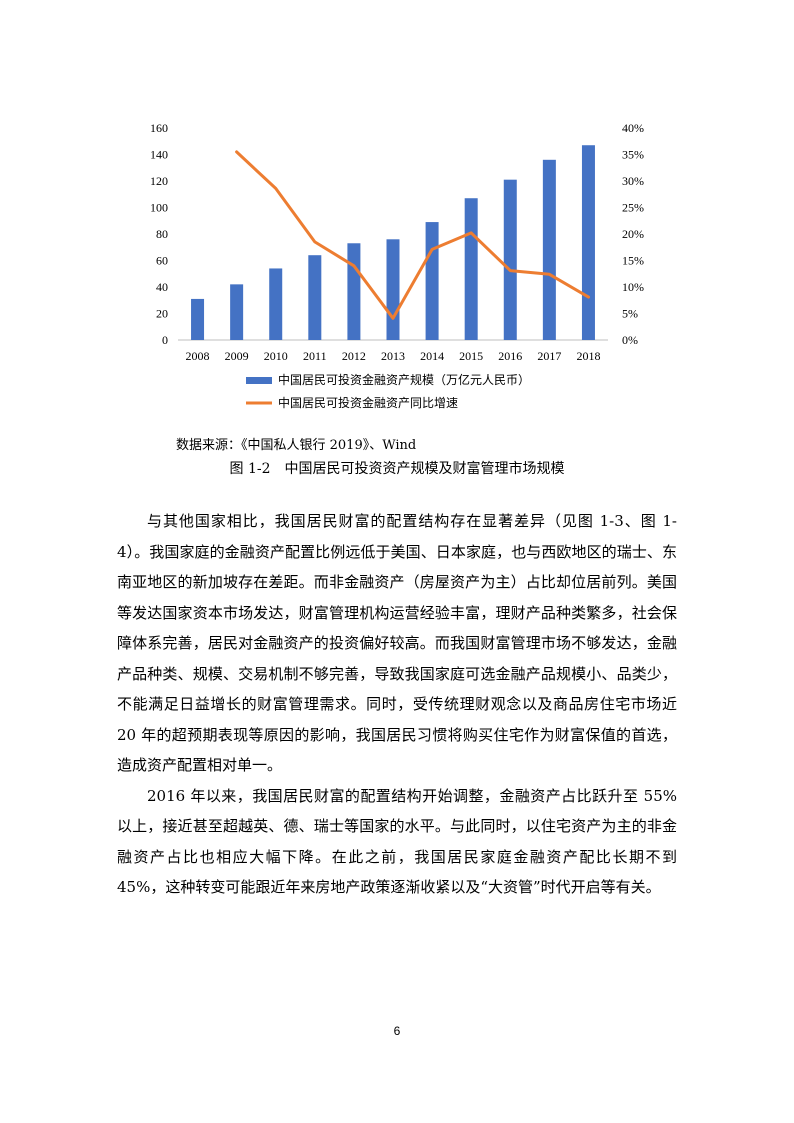  I want to click on y-right-tick-label: 20%, so click(633, 234).